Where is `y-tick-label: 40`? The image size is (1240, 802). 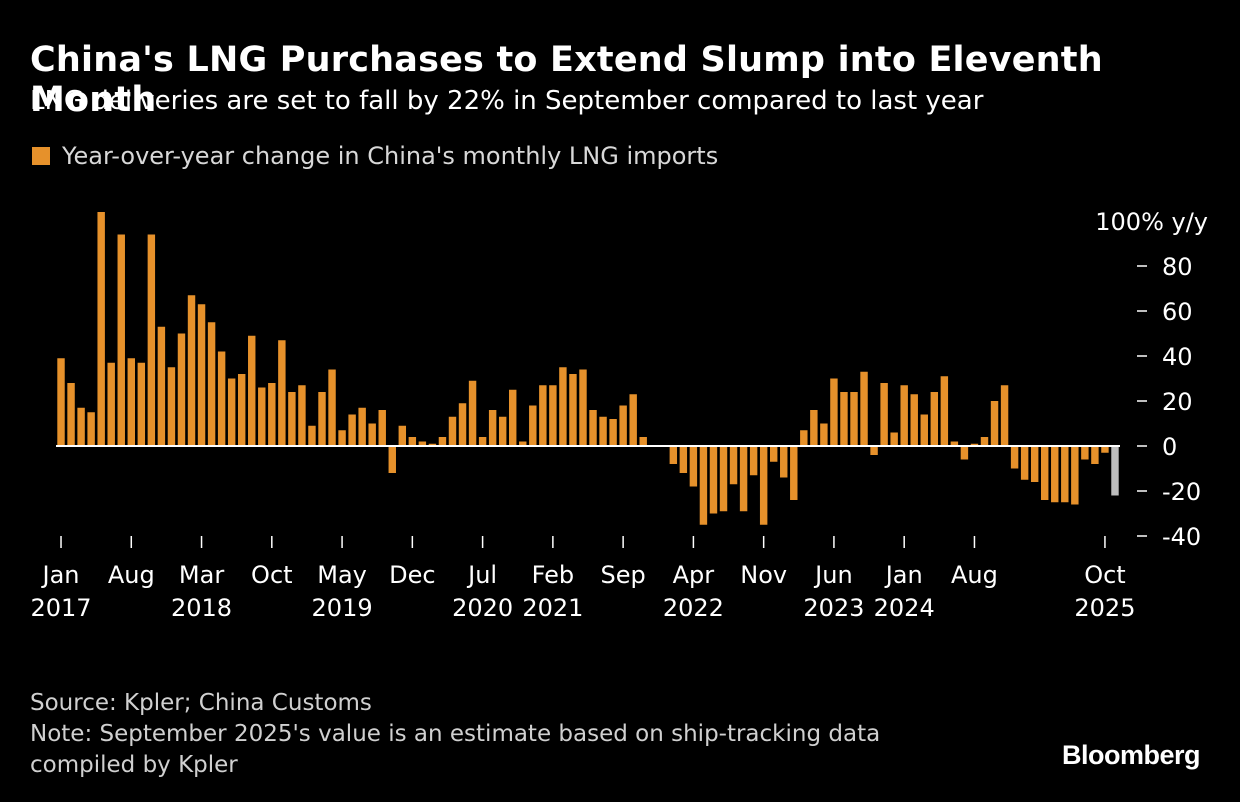
y-tick-label: 40 is located at coordinates (1177, 357).